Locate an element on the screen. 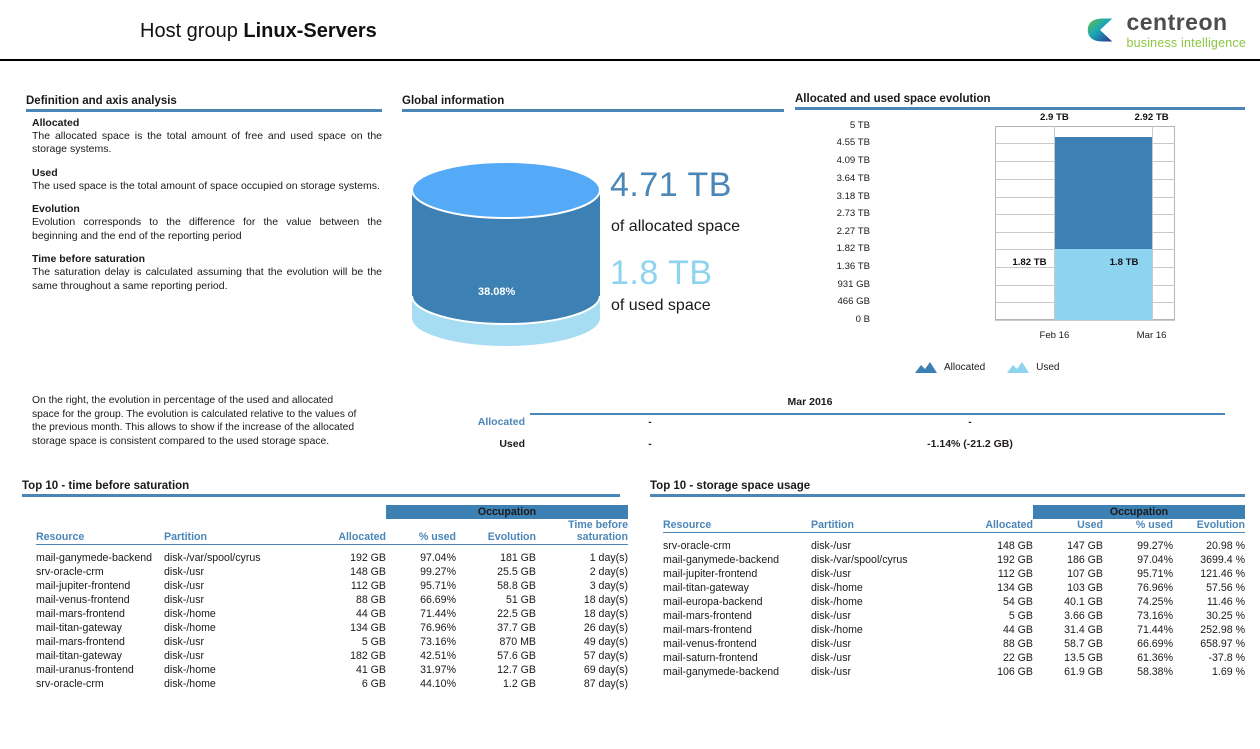  table-cell: mail-ganymede-backend is located at coordinates (721, 672).